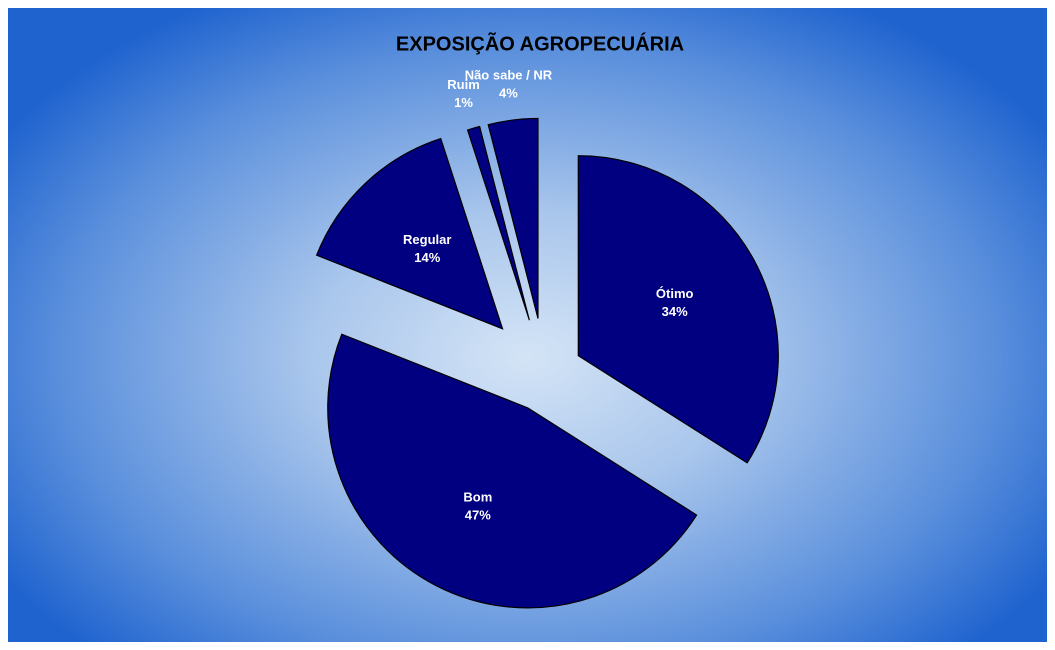 The width and height of the screenshot is (1055, 650). I want to click on slice-value-label: 1%, so click(463, 102).